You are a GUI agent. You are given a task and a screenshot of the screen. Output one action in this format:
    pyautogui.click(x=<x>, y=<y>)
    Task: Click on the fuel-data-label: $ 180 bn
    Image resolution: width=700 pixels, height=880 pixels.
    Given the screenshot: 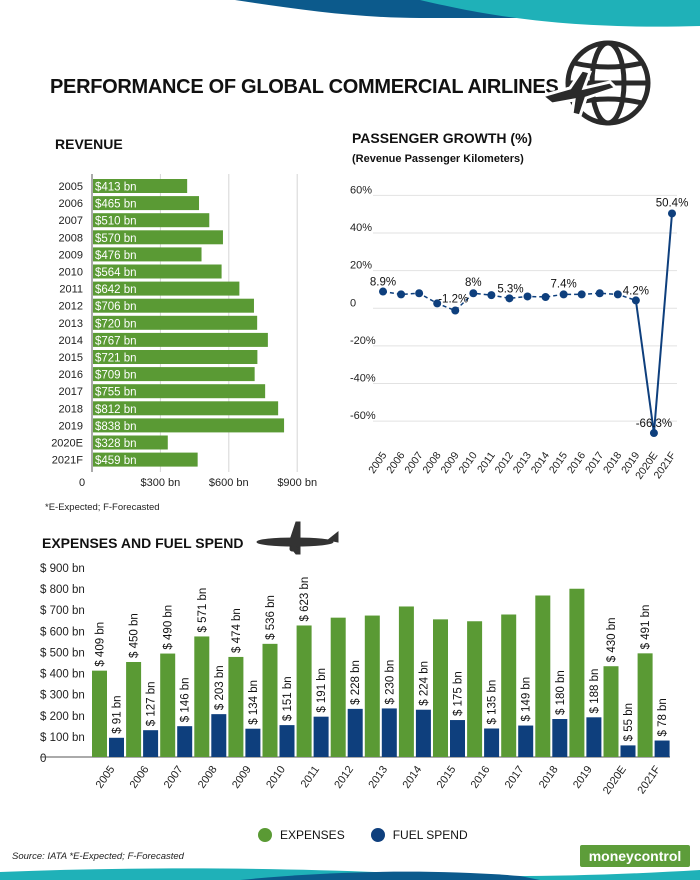 What is the action you would take?
    pyautogui.click(x=561, y=692)
    